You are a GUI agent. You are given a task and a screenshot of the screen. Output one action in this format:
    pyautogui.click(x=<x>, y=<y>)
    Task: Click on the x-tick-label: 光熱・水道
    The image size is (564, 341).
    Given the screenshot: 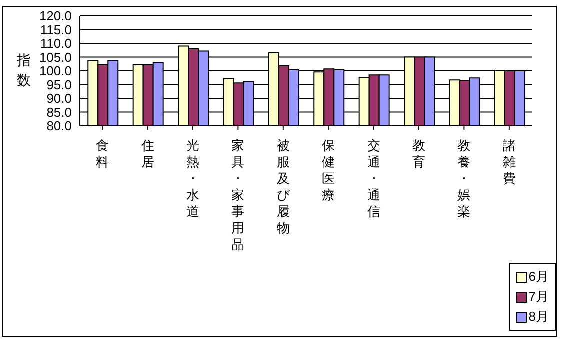 What is the action you would take?
    pyautogui.click(x=193, y=178)
    